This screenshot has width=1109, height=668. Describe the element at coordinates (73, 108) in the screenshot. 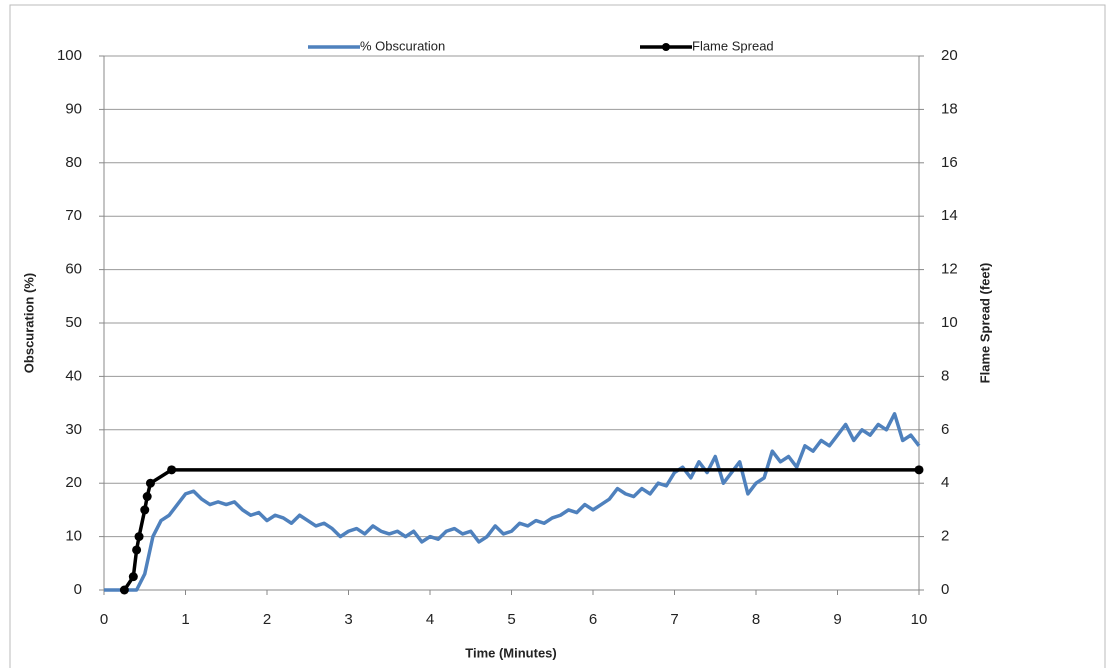

I see `y-tick-label: 90` at that location.